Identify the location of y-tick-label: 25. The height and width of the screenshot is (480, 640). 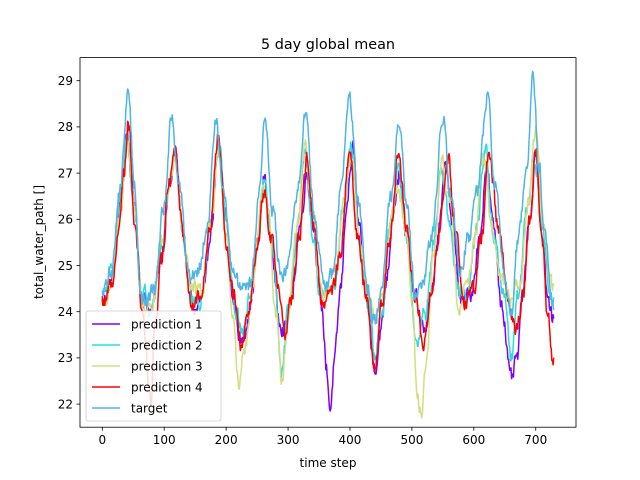
(65, 266).